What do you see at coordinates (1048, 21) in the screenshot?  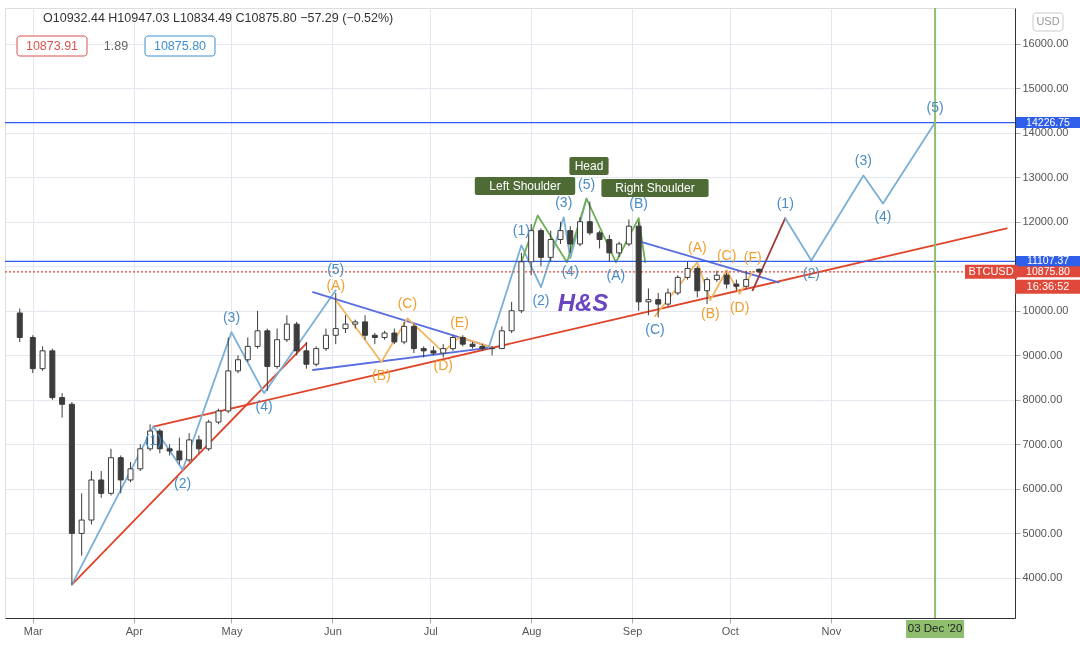 I see `text: USD` at bounding box center [1048, 21].